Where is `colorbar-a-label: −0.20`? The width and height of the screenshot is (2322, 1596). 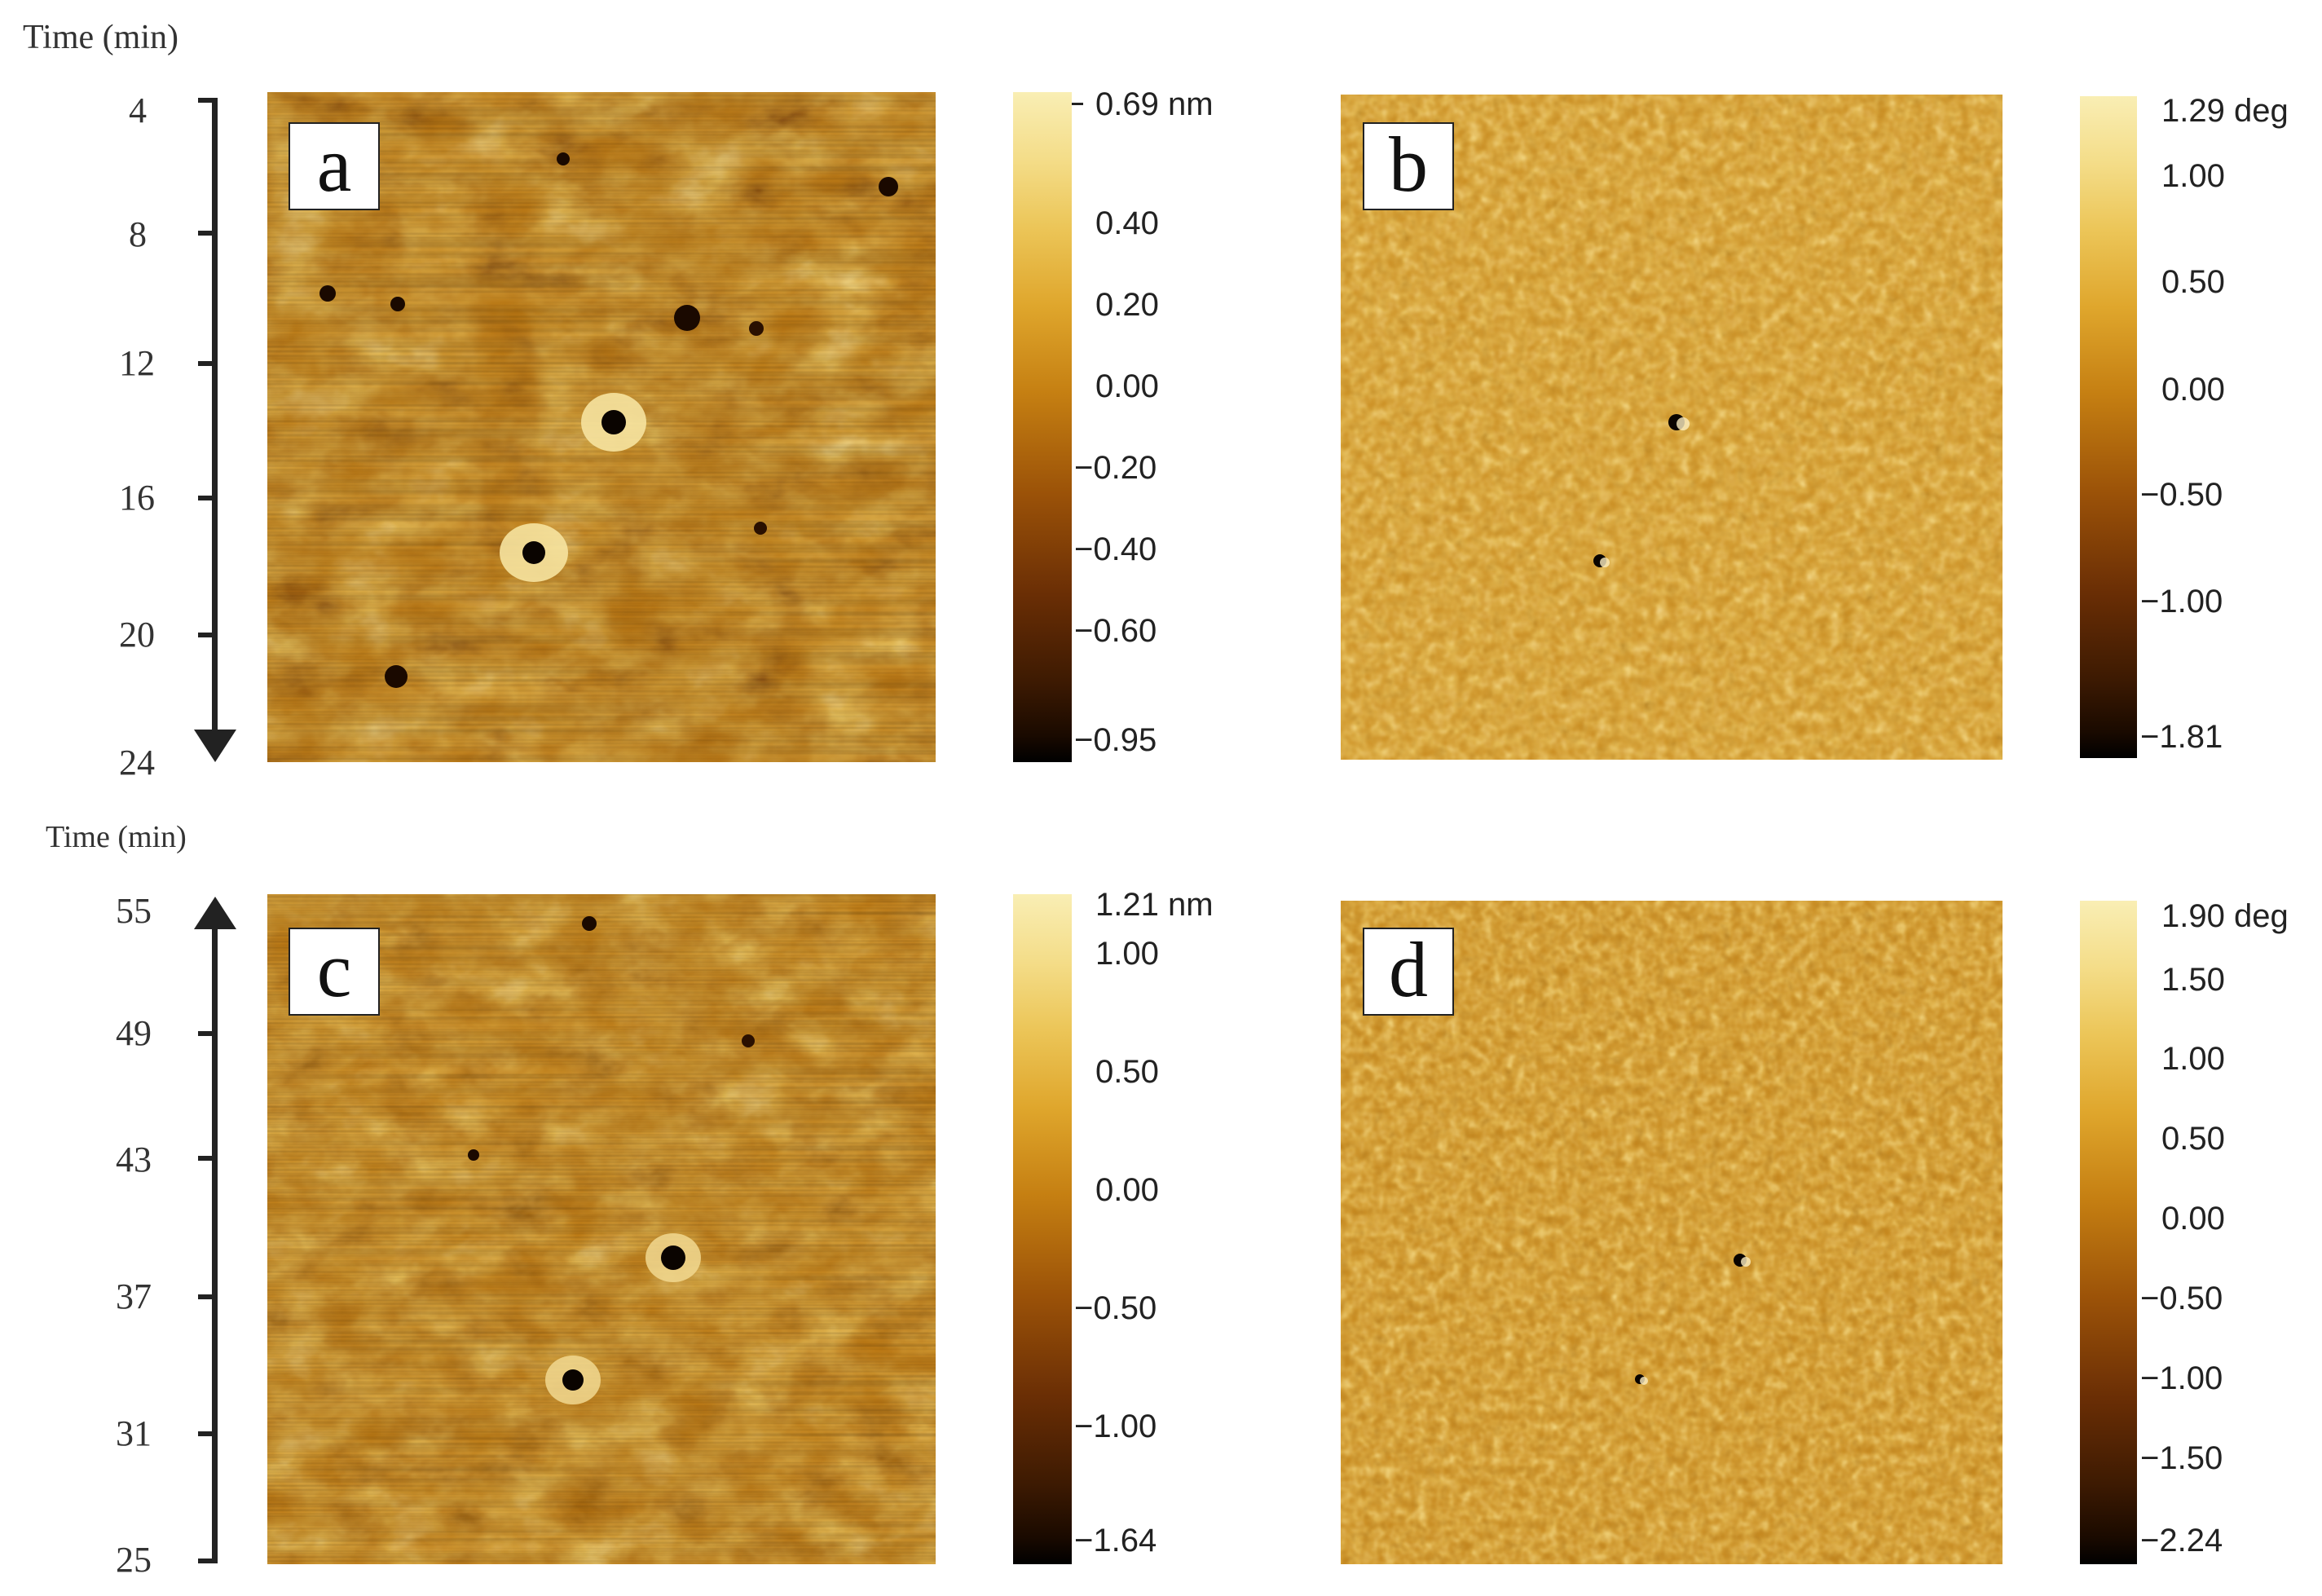 colorbar-a-label: −0.20 is located at coordinates (1116, 468).